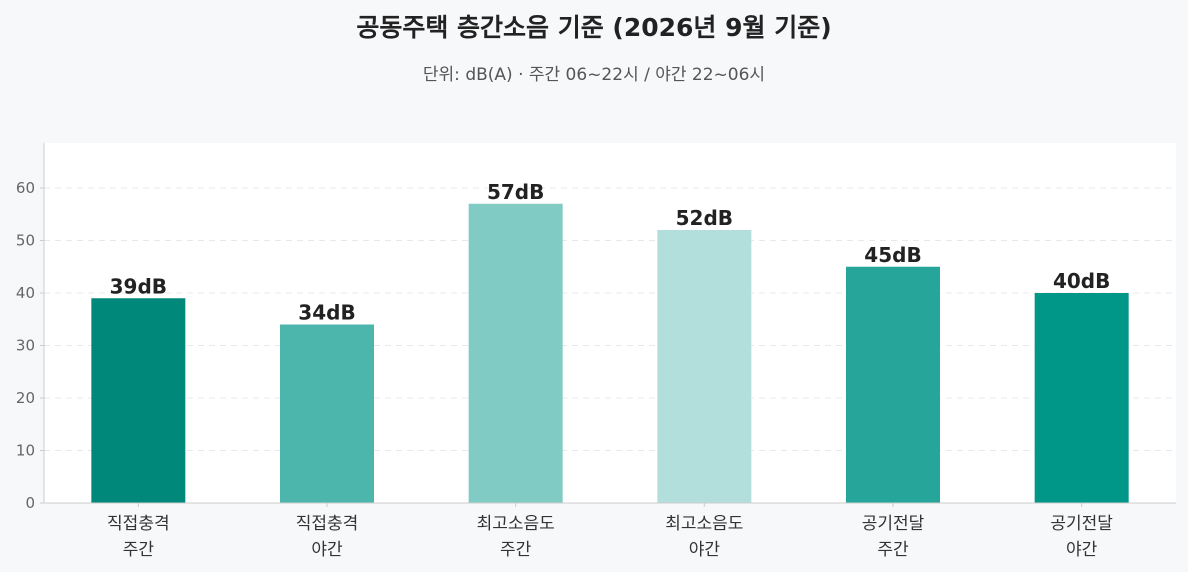  What do you see at coordinates (515, 192) in the screenshot?
I see `data-label: 57dB` at bounding box center [515, 192].